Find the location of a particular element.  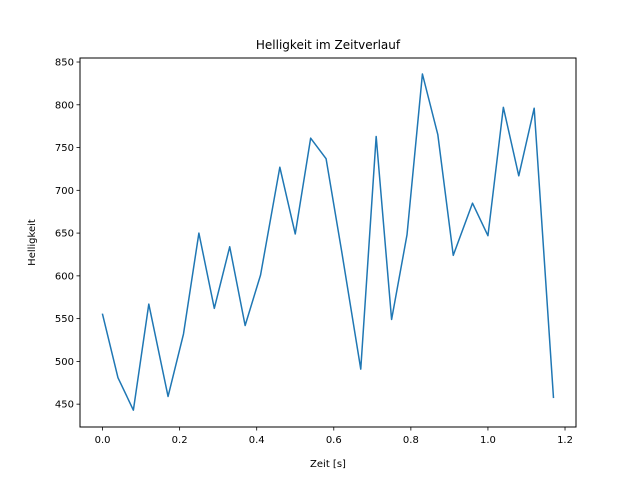

x-axis-label: Zeit [s] is located at coordinates (328, 464).